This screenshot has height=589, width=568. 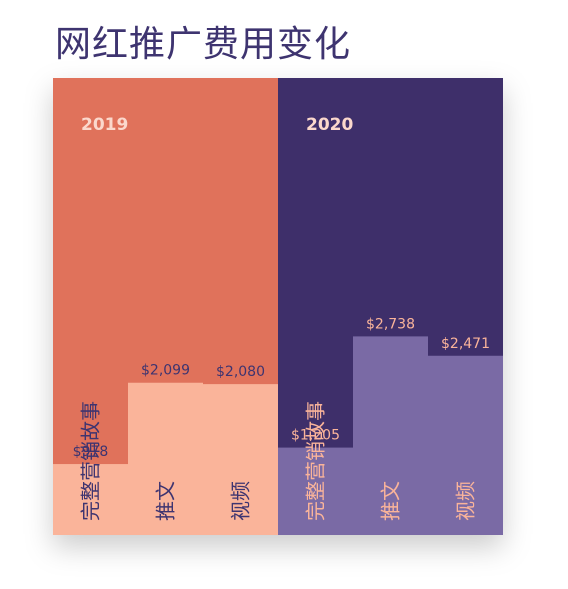 What do you see at coordinates (465, 344) in the screenshot?
I see `value-label-2020-2: $2,471` at bounding box center [465, 344].